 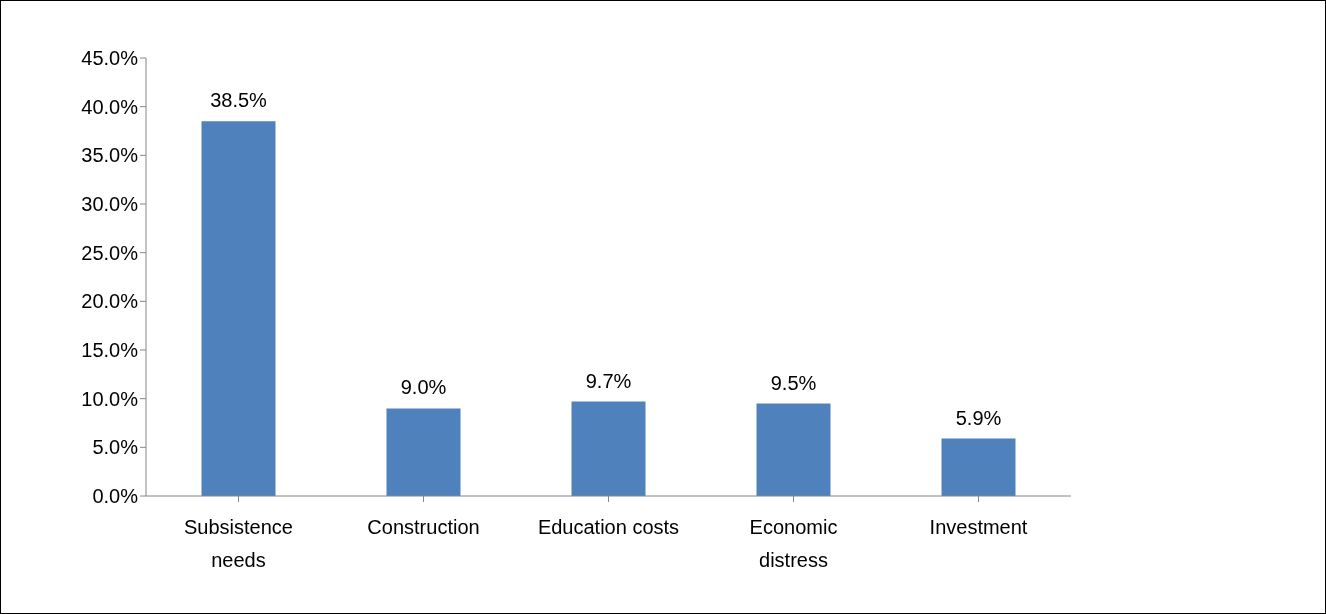 What do you see at coordinates (110, 106) in the screenshot?
I see `y-tick-label: 40.0%` at bounding box center [110, 106].